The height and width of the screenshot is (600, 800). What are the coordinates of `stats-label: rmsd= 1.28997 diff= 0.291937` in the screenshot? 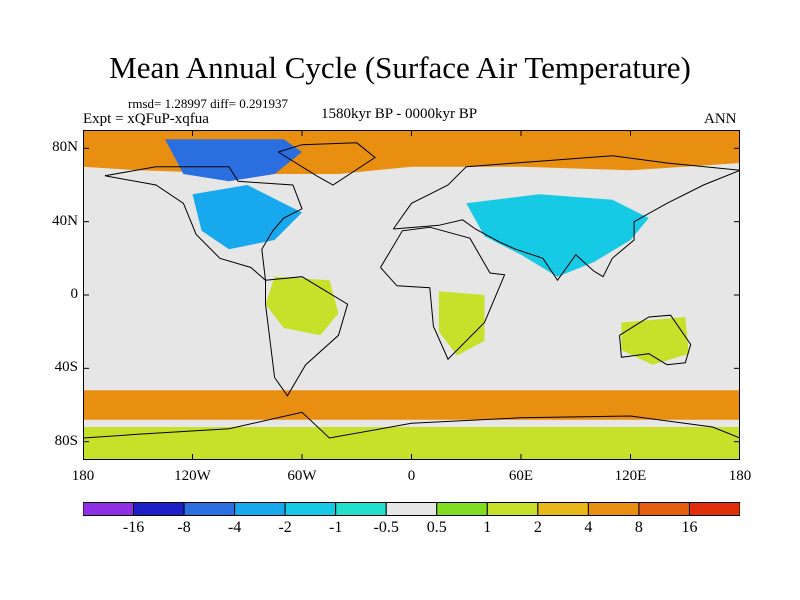 It's located at (208, 103).